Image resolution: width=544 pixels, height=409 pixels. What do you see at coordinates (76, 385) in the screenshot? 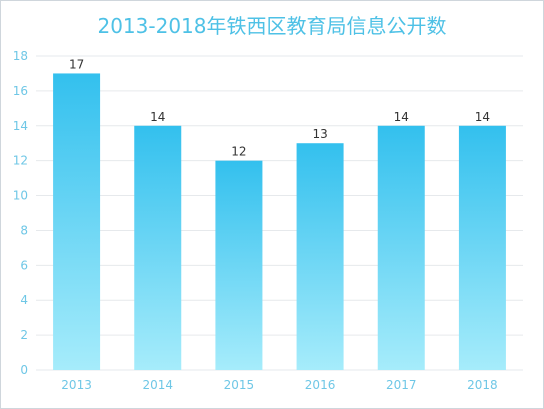
I see `x-tick-label-2013: 2013` at bounding box center [76, 385].